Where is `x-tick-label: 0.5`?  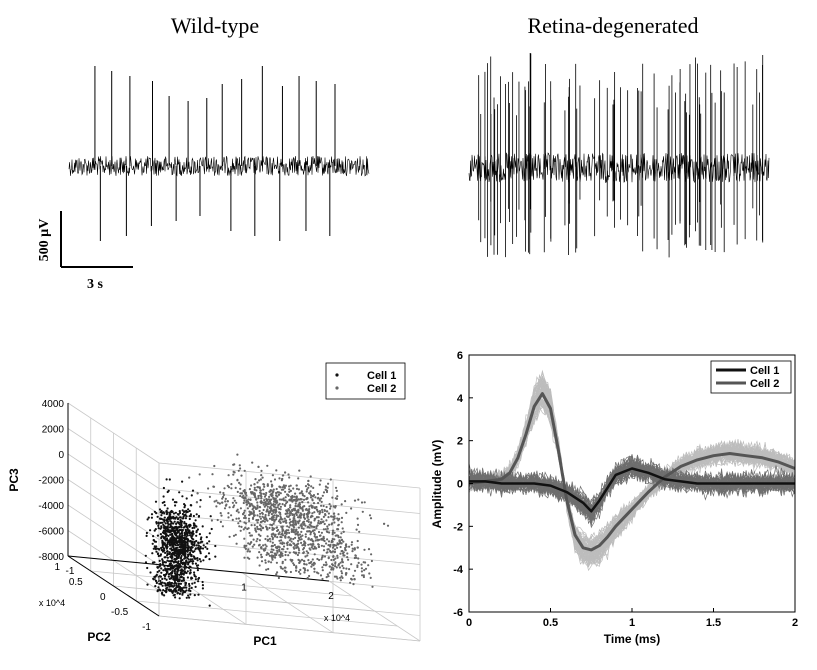
x-tick-label: 0.5 is located at coordinates (550, 623).